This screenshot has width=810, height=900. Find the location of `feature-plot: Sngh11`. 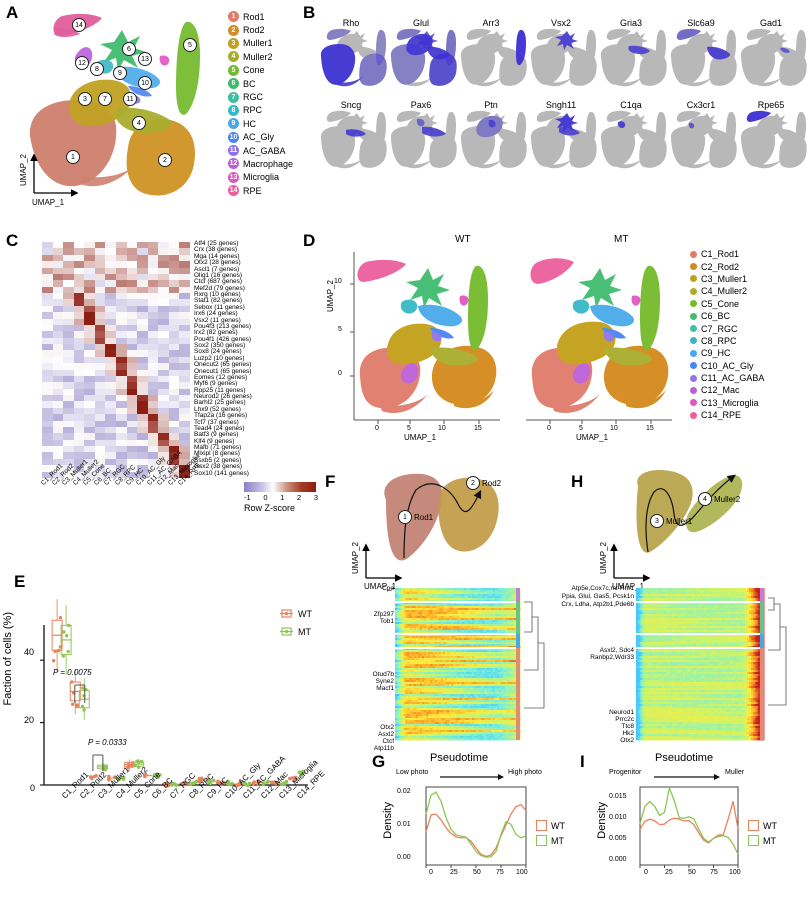

feature-plot: Sngh11 is located at coordinates (561, 139).